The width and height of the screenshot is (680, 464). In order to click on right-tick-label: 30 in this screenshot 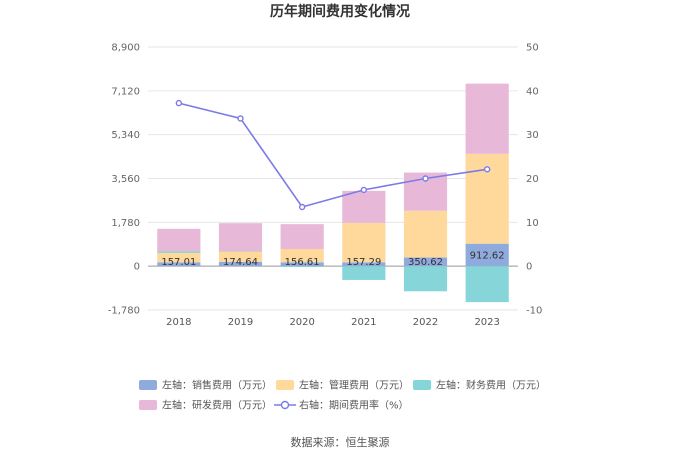, I will do `click(532, 135)`.